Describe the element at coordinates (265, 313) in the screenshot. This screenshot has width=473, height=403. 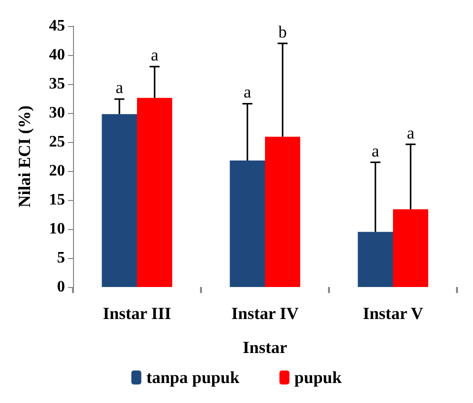
I see `x-tick-label: Instar IV` at that location.